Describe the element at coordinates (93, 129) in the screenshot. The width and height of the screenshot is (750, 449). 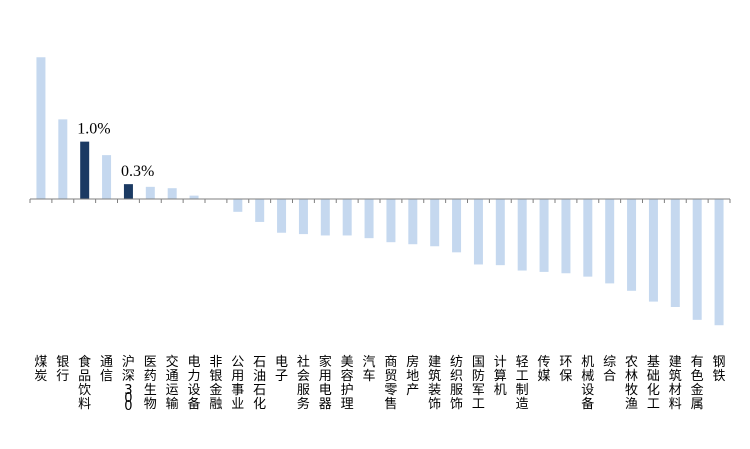
I see `data-label: 1.0%` at that location.